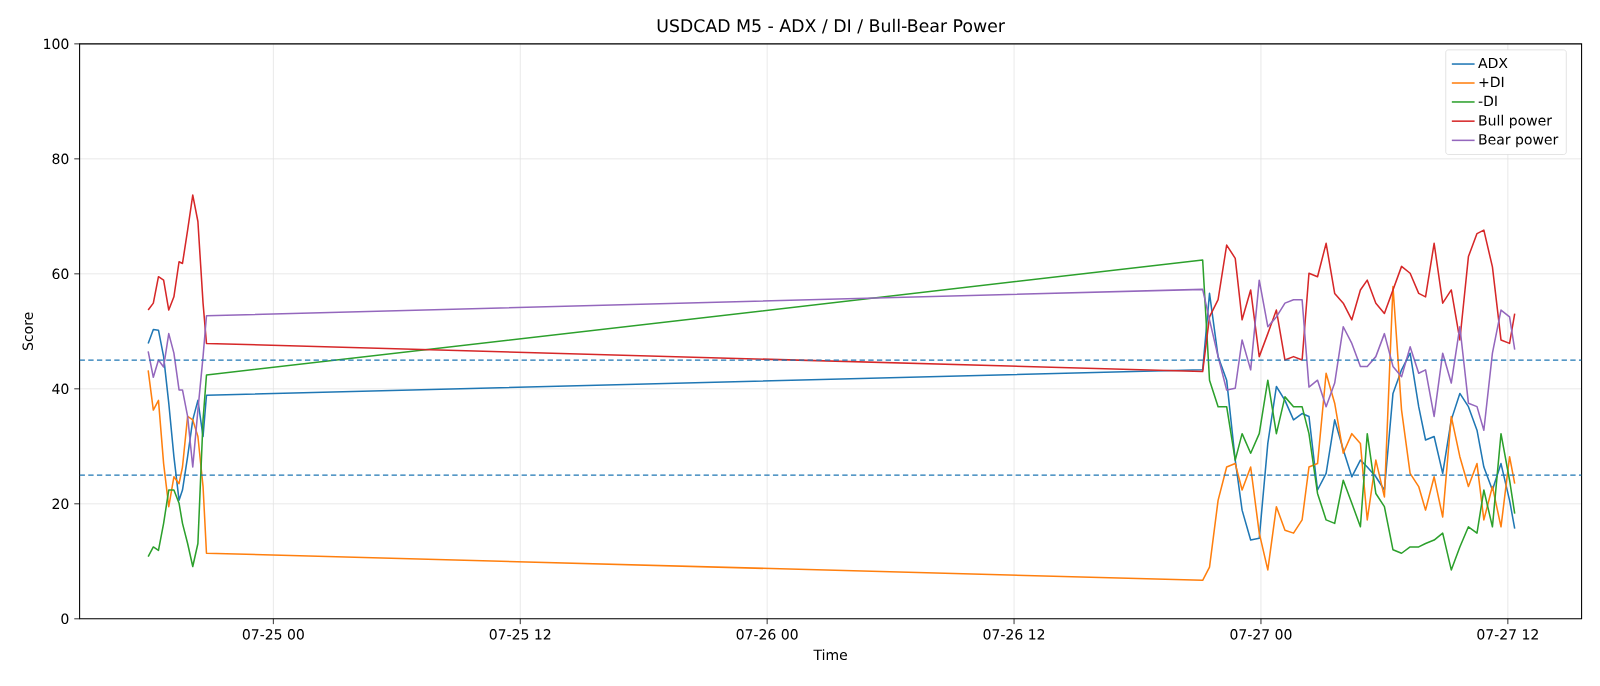  I want to click on y-tick-label: 20, so click(60, 504).